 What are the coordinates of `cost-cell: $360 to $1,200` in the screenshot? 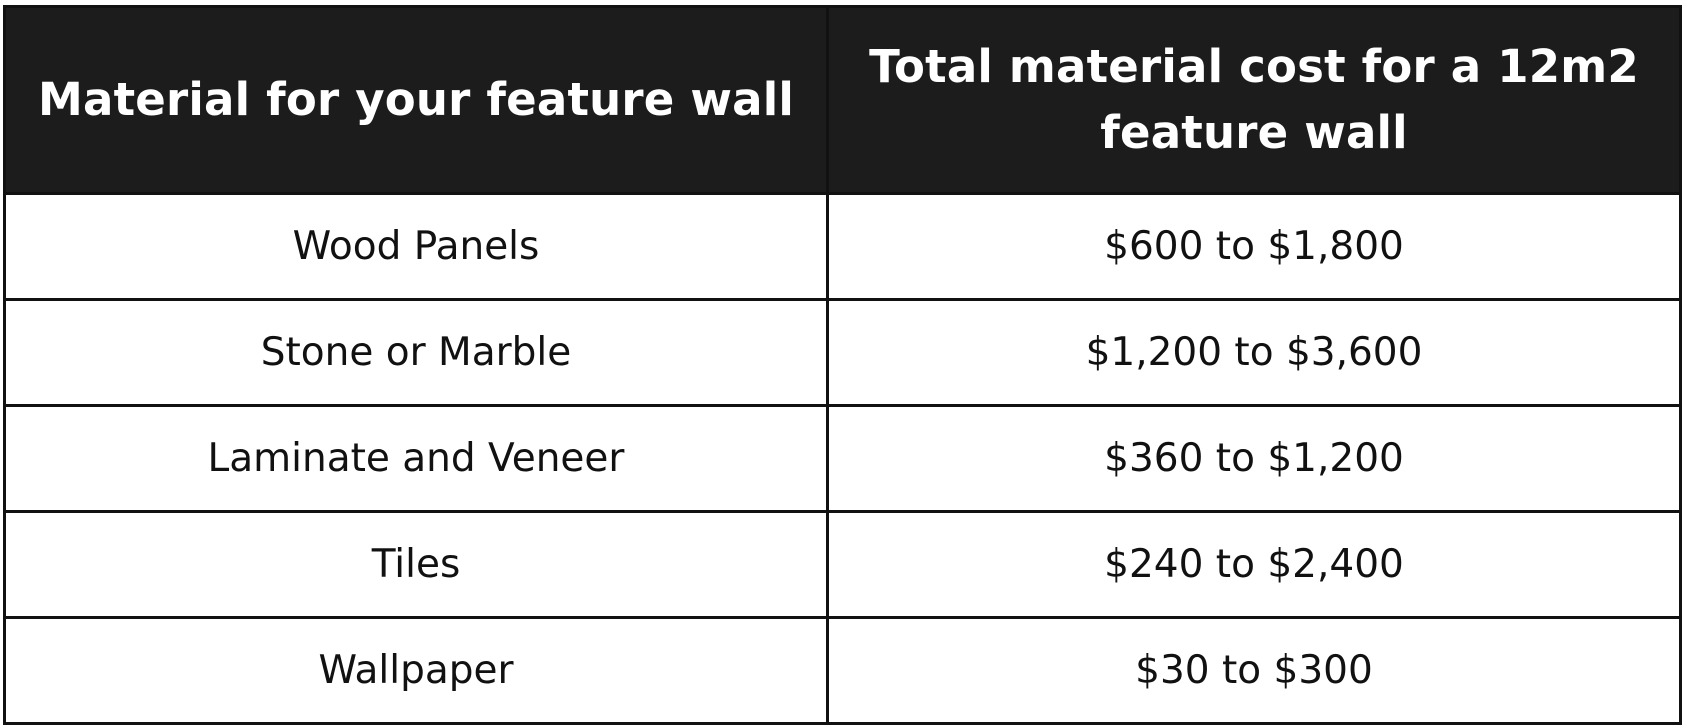 It's located at (1254, 458).